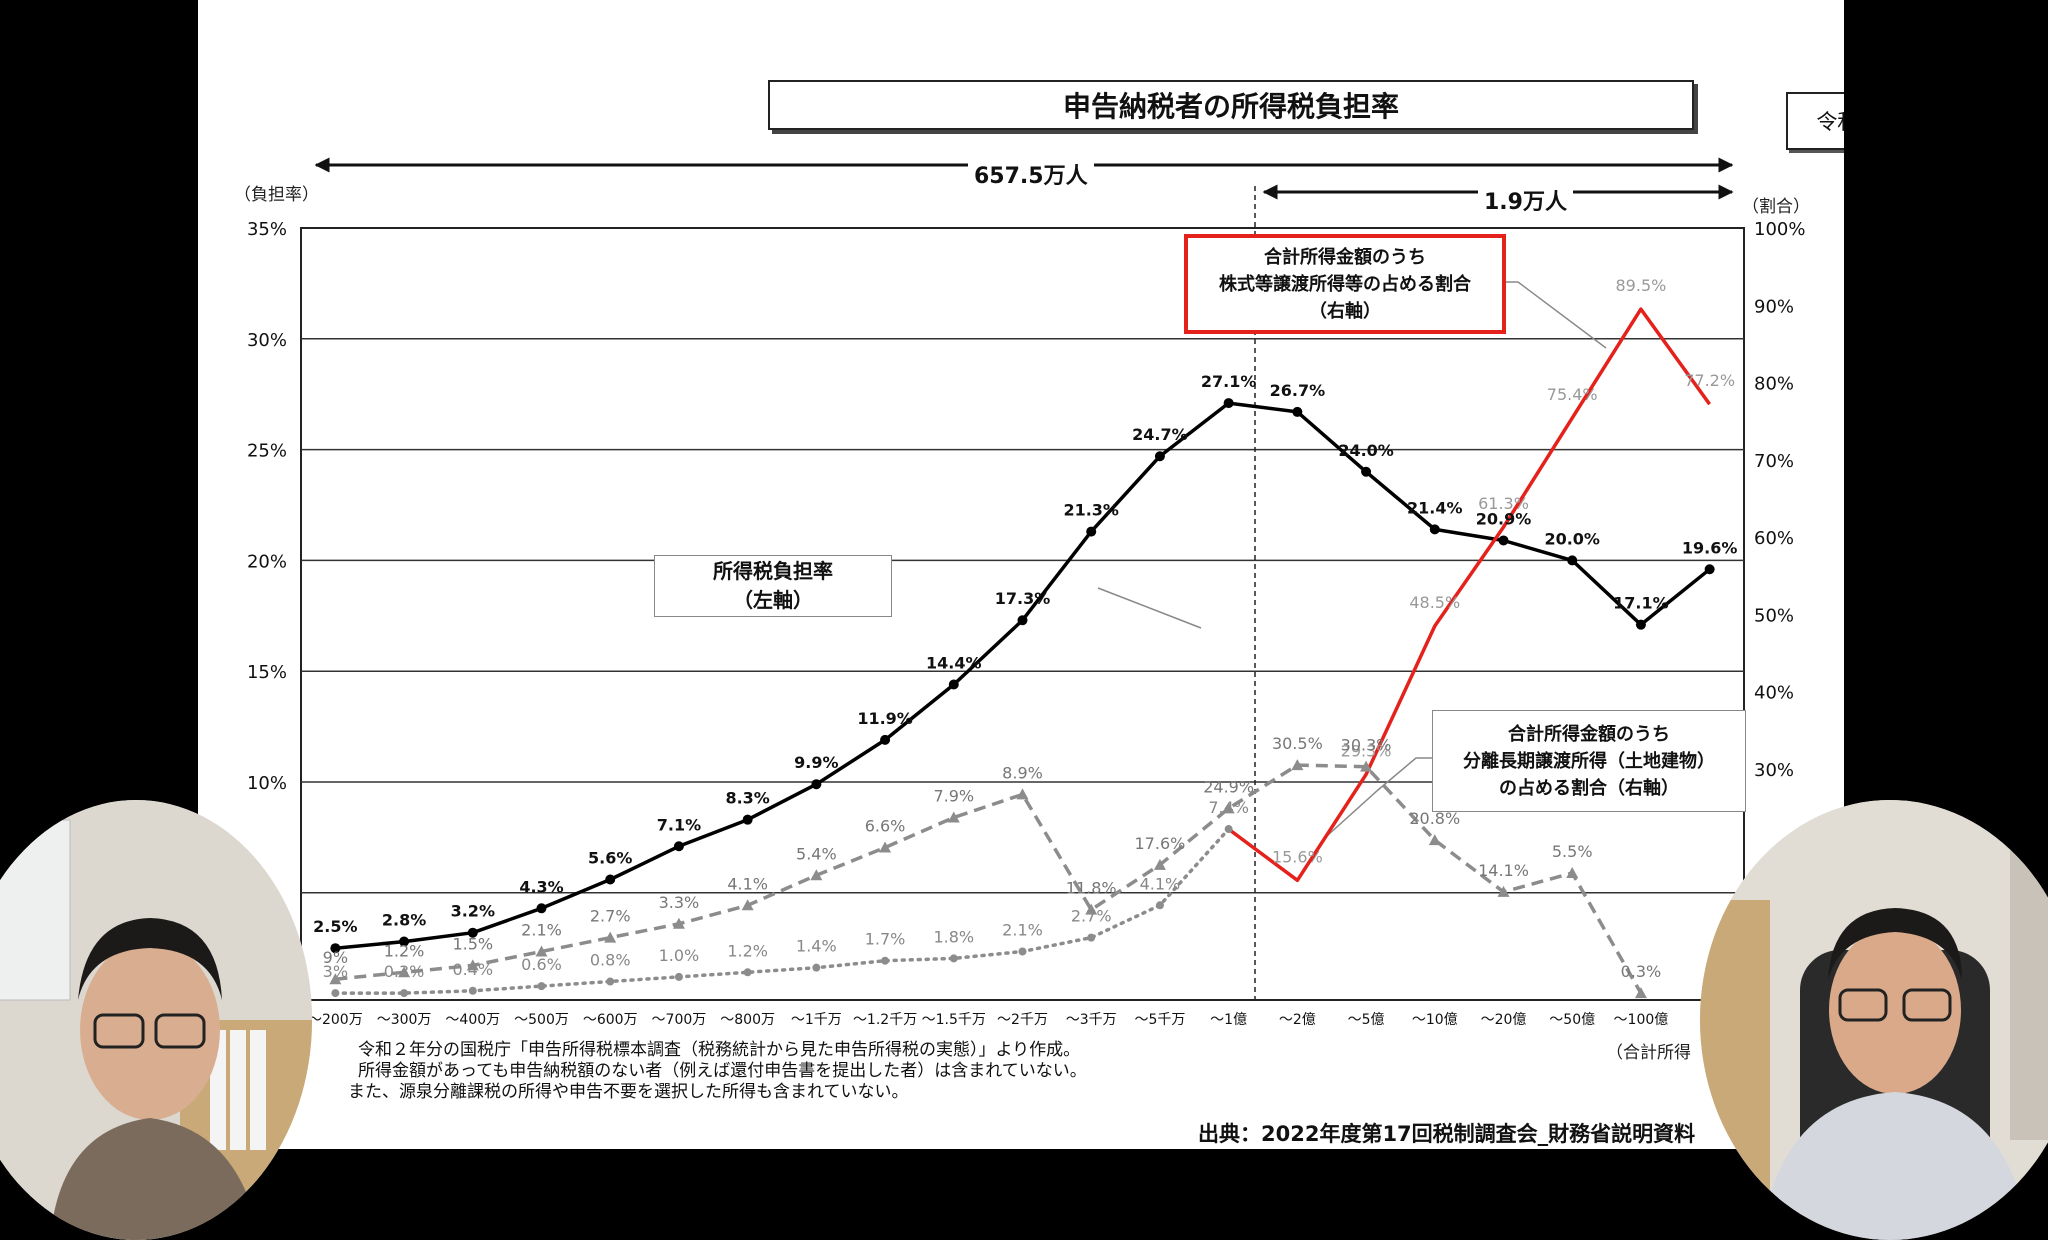 The width and height of the screenshot is (2048, 1240). I want to click on right-axis-tick: 50%, so click(1774, 615).